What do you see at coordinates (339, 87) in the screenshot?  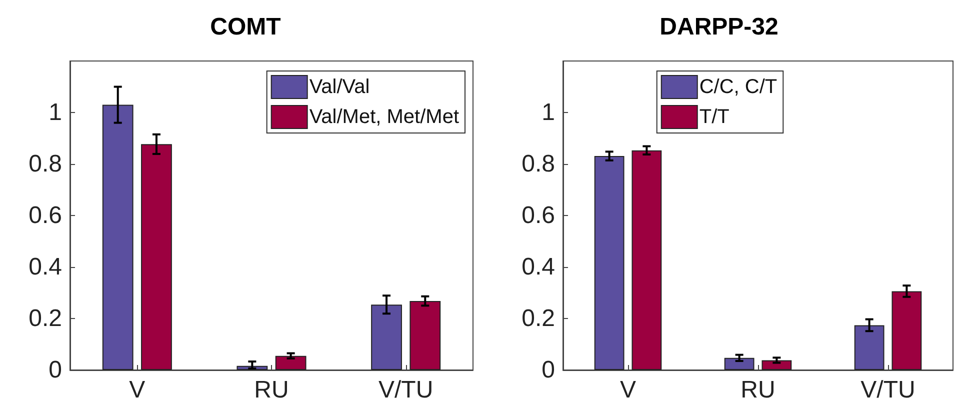 I see `legend-label: Val/Val` at bounding box center [339, 87].